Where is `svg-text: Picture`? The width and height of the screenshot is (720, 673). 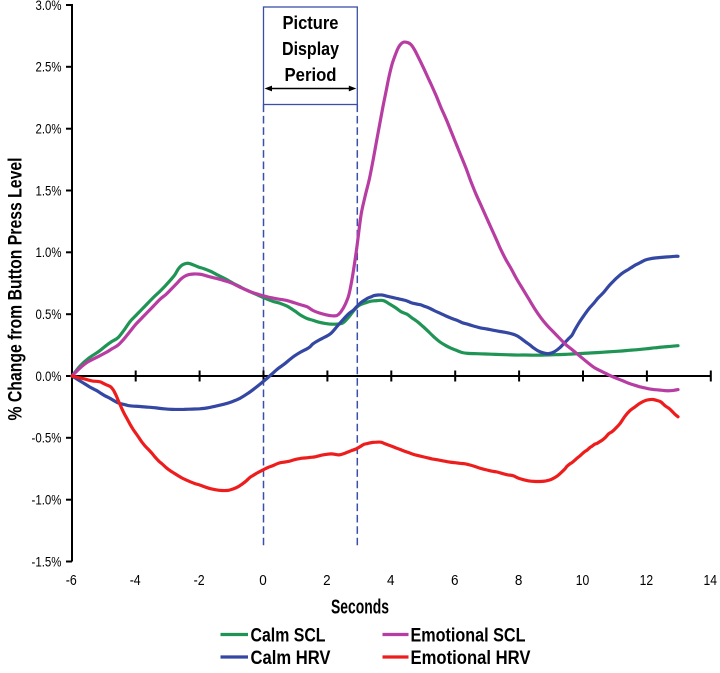 svg-text: Picture is located at coordinates (311, 23).